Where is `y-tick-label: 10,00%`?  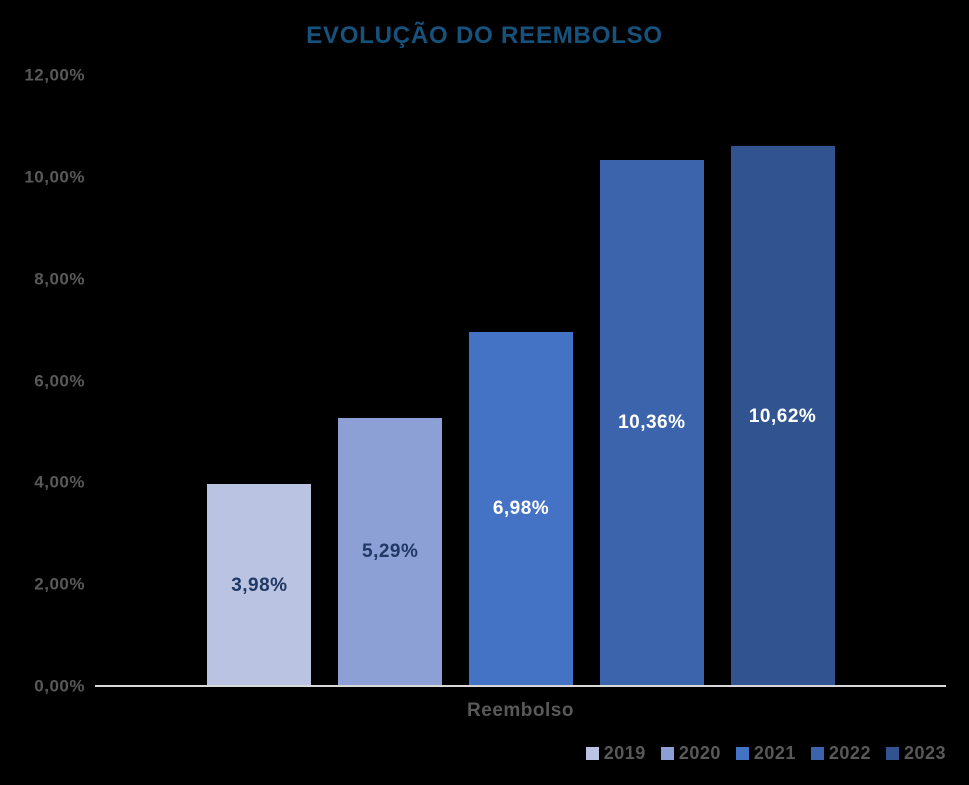
y-tick-label: 10,00% is located at coordinates (54, 177).